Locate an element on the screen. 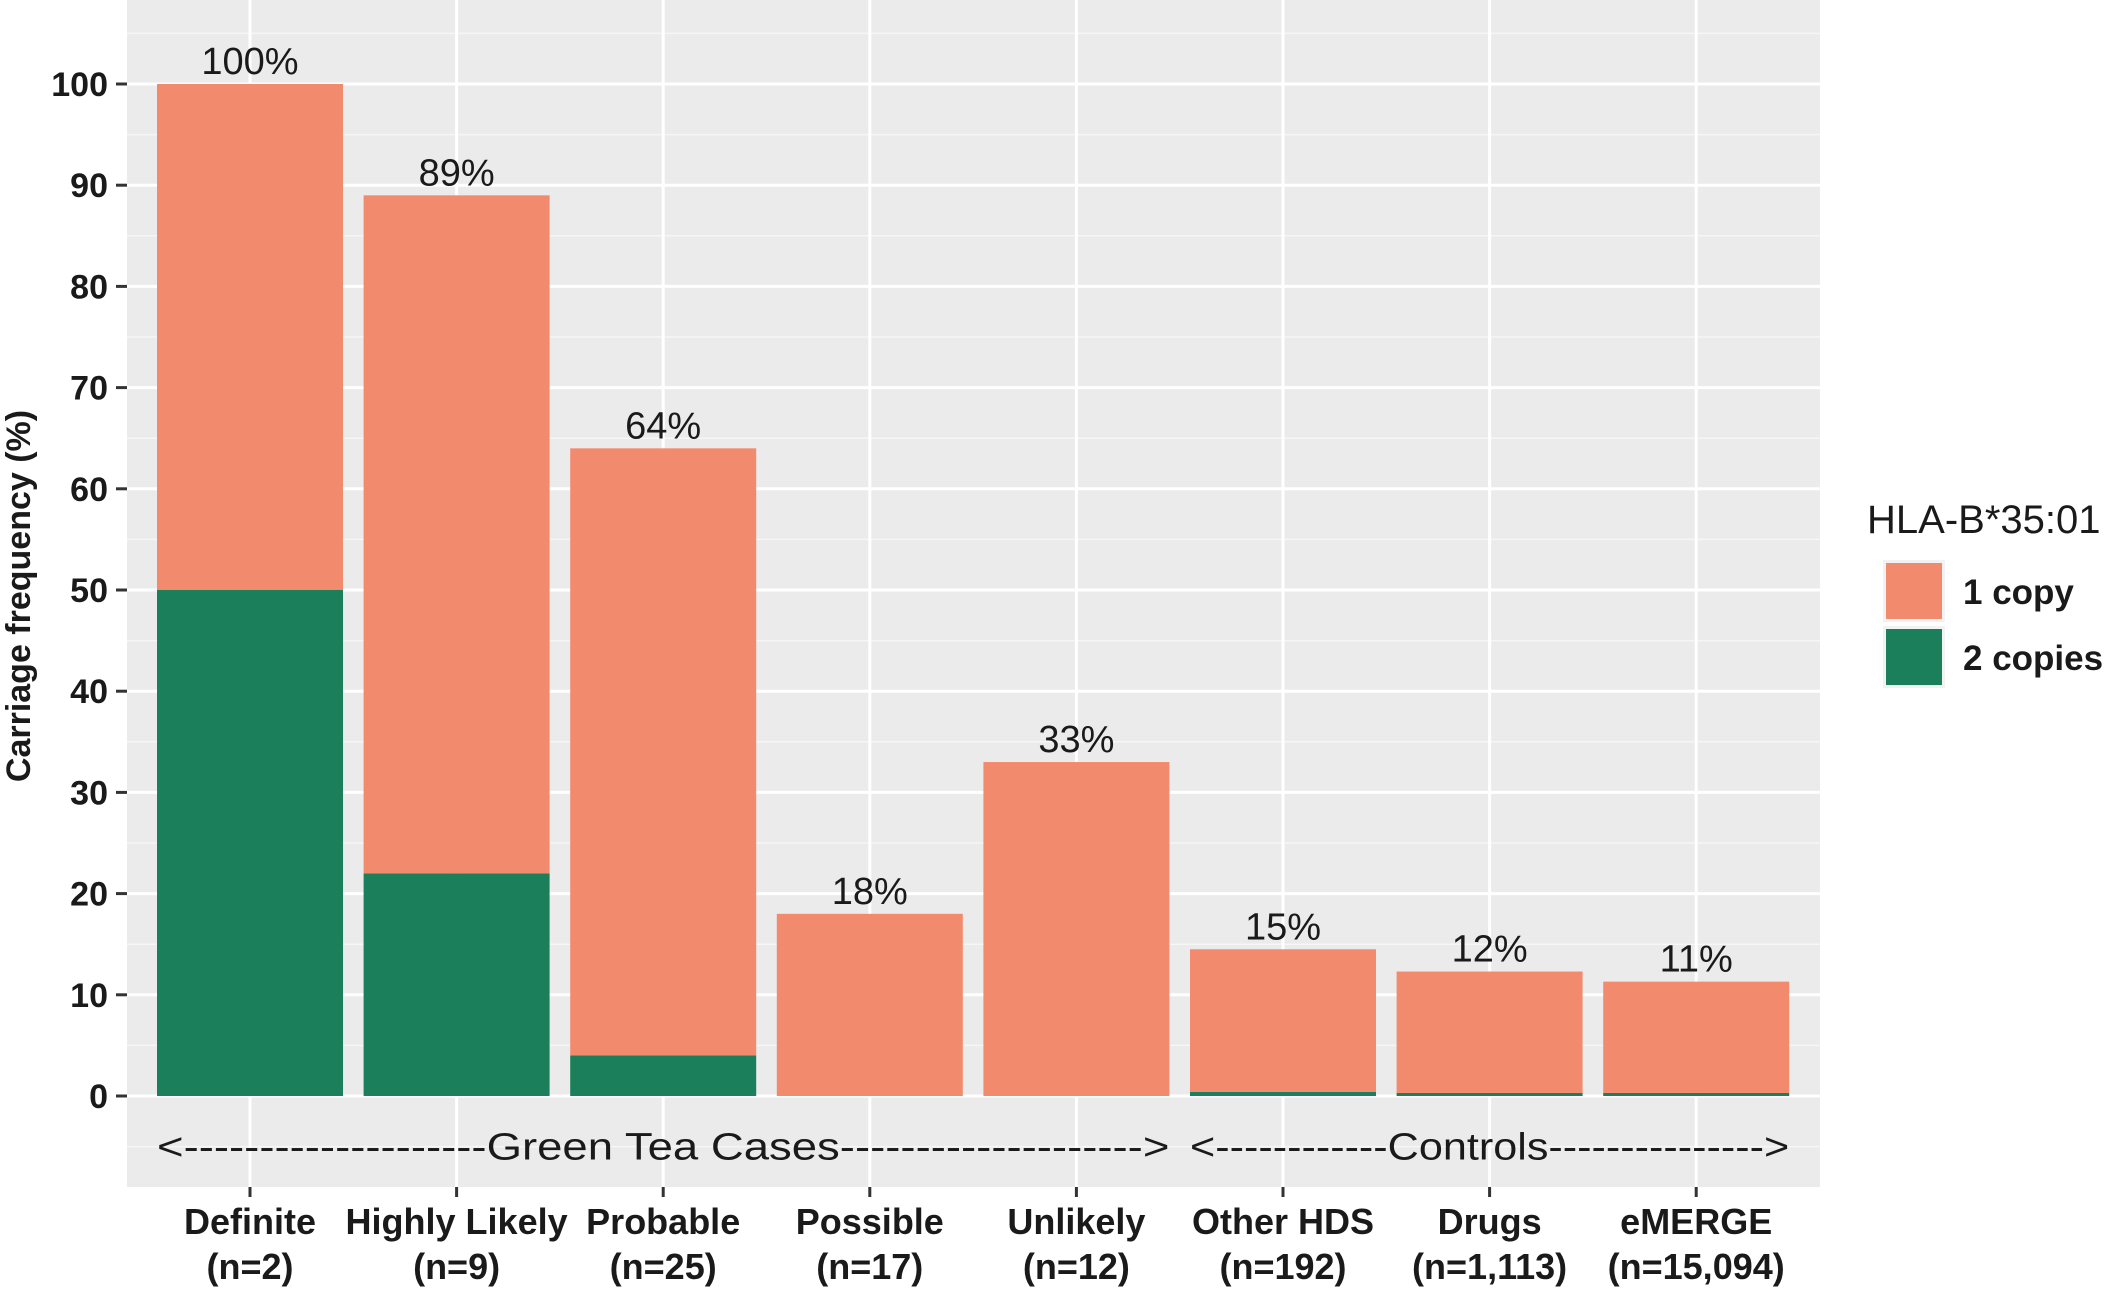 This screenshot has height=1291, width=2128. bar-1-copy-unlikely is located at coordinates (1076, 929).